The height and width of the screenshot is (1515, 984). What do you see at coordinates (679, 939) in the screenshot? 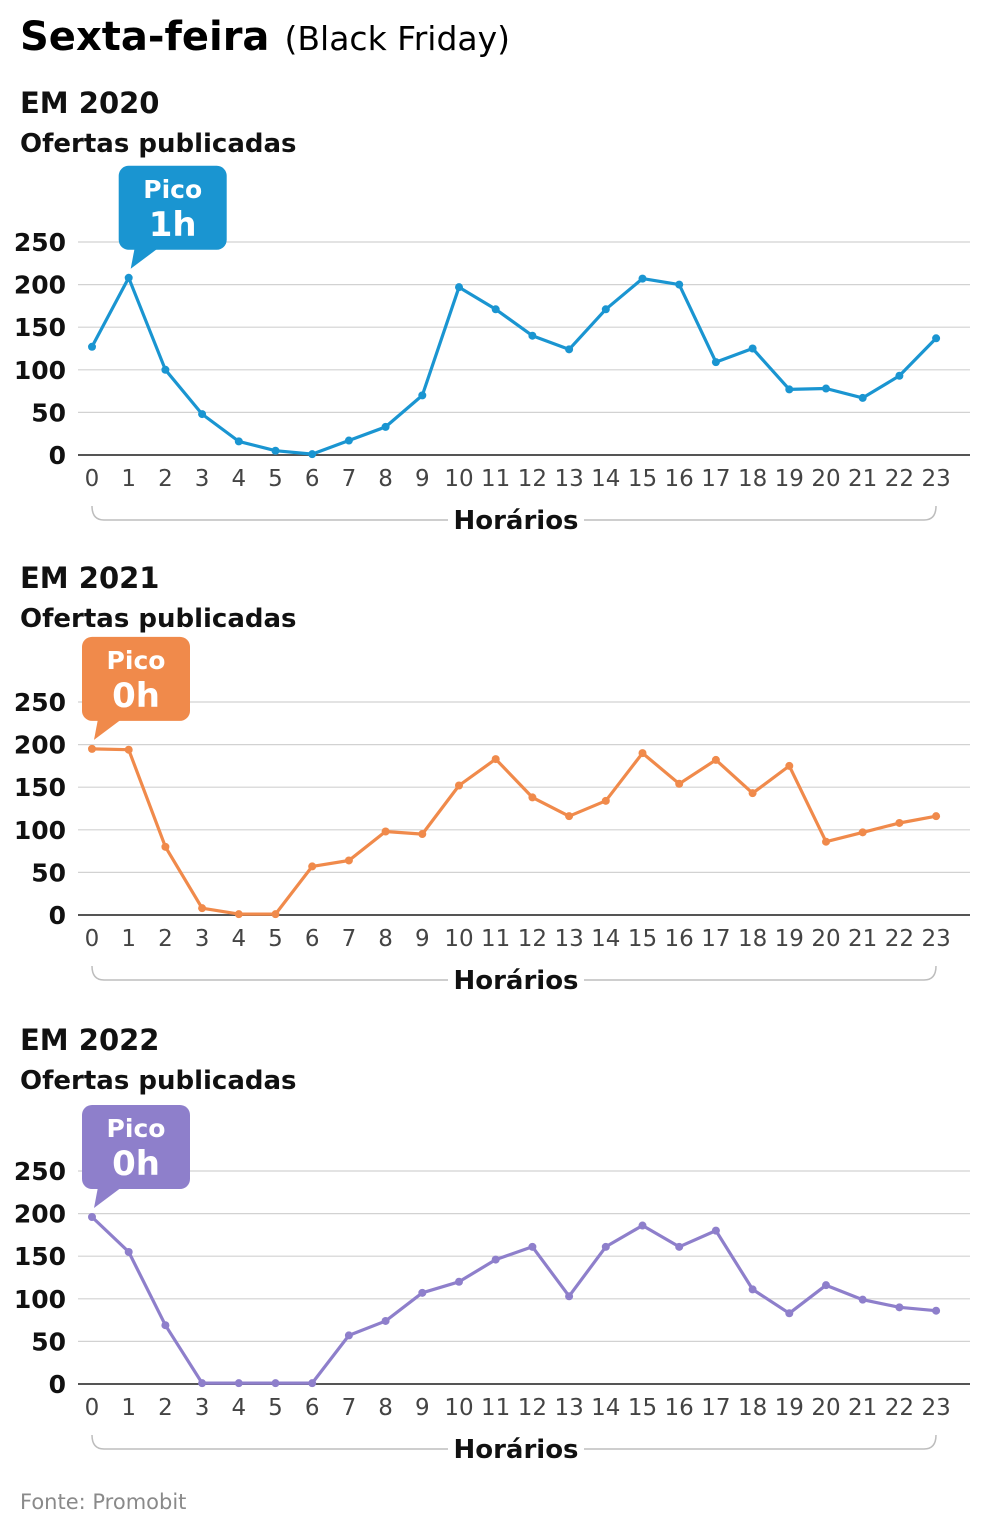
I see `x-tick-label: 16` at bounding box center [679, 939].